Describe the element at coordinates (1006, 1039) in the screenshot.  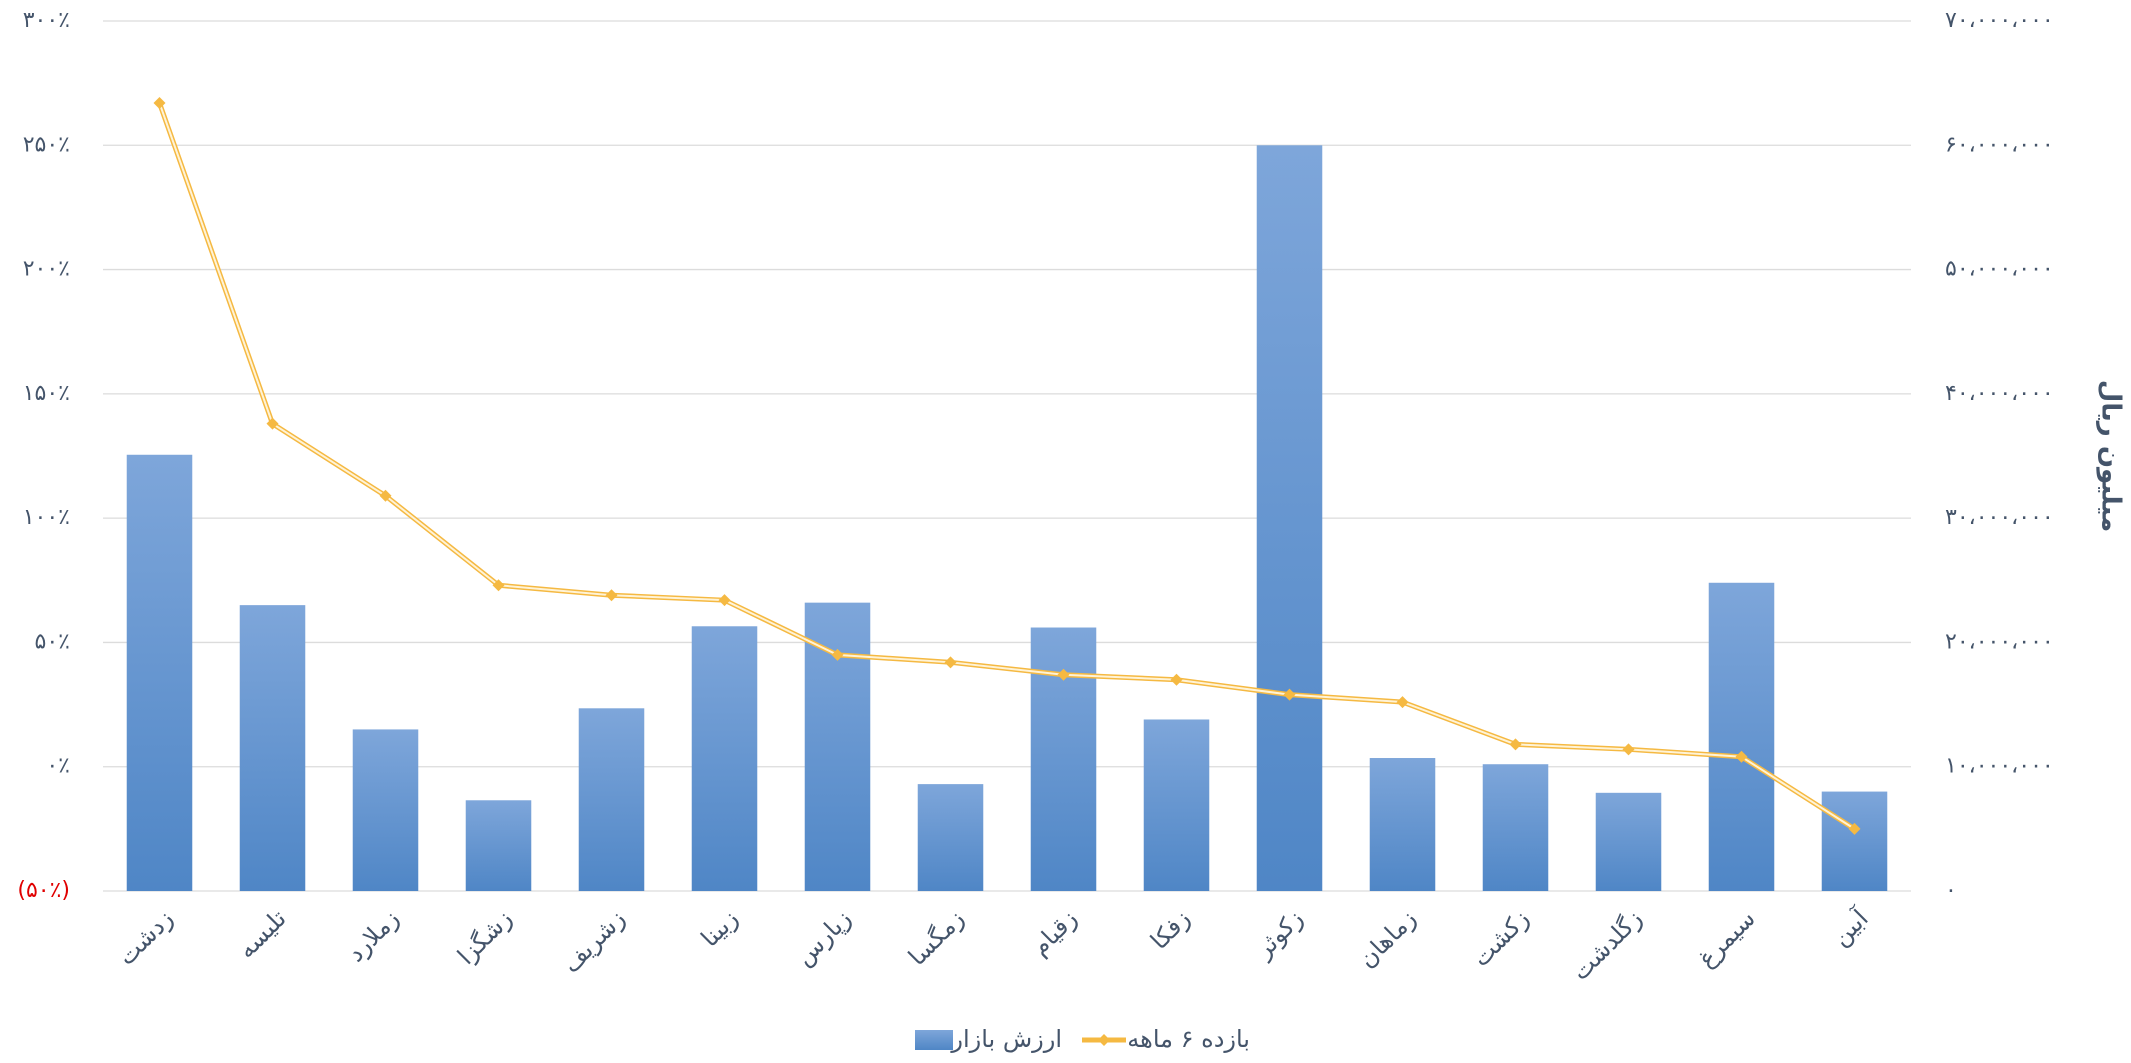
I see `legend-label: ارزش بازار` at that location.